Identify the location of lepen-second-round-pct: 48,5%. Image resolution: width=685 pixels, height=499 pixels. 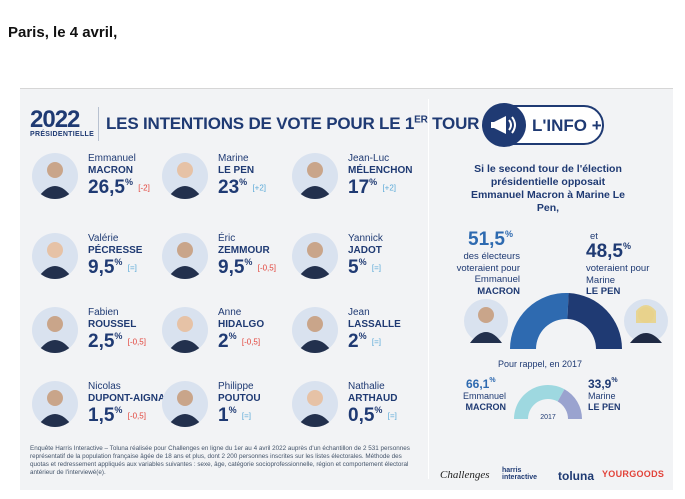
(608, 251).